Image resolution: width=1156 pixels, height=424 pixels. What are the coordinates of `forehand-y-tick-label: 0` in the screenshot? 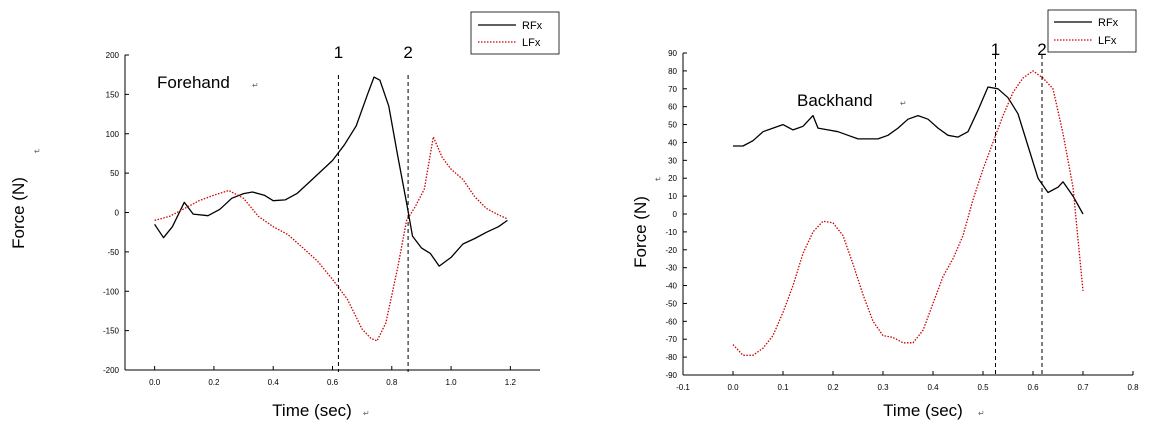 It's located at (117, 213).